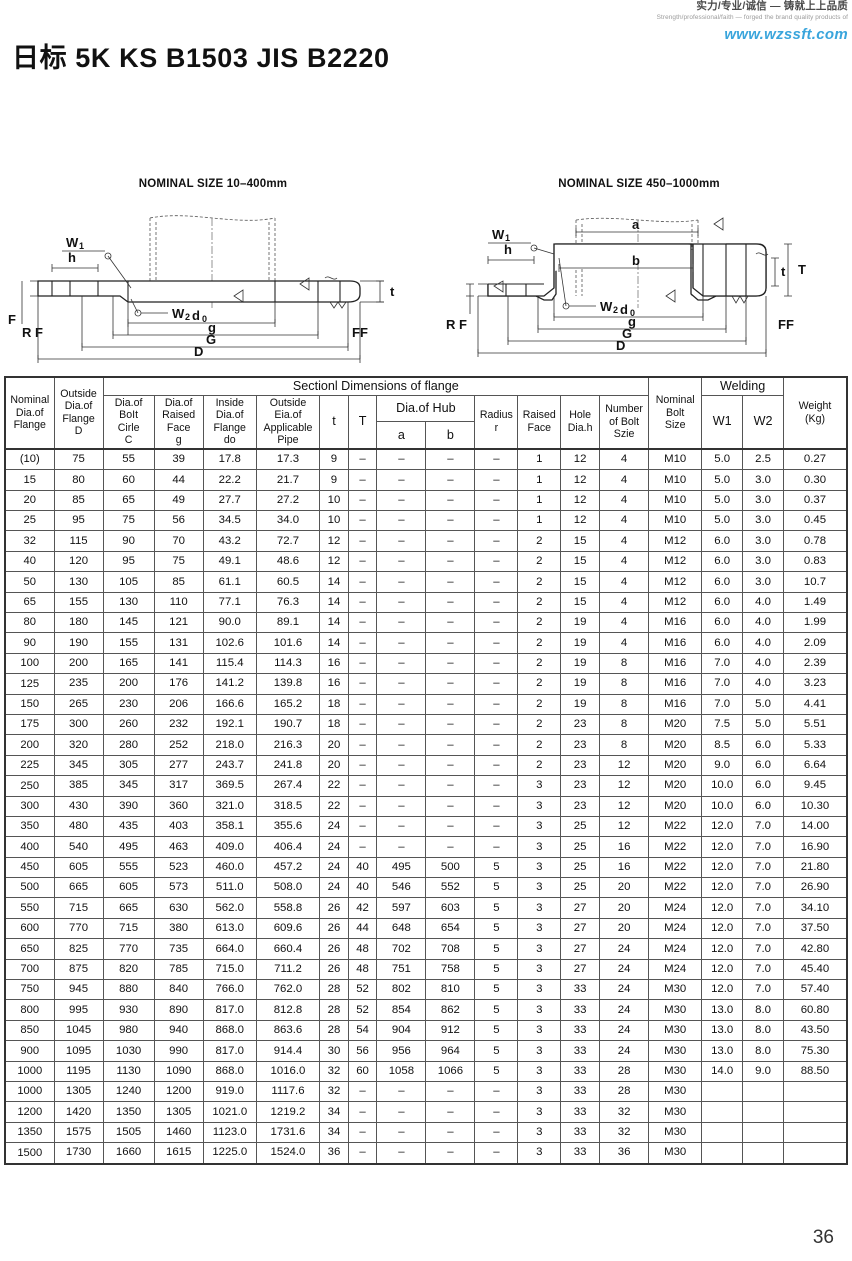  Describe the element at coordinates (288, 1091) in the screenshot. I see `cell-outside_pipe: 1117.6` at that location.